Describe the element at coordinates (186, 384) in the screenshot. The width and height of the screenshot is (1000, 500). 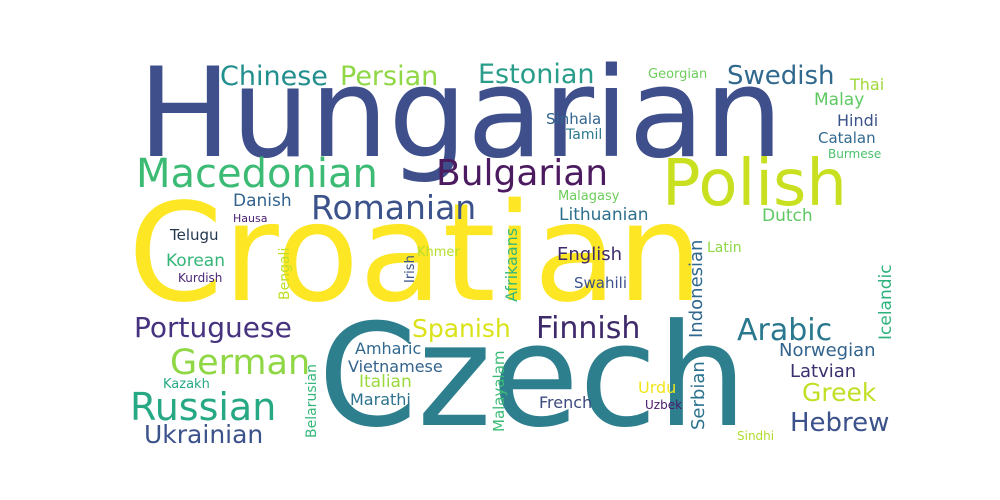
I see `word-kazakh: Kazakh` at that location.